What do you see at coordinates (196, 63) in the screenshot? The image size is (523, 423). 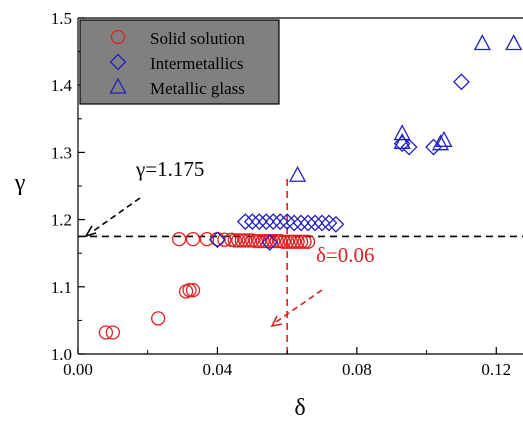 I see `legend-label-intermetallics: Intermetallics` at bounding box center [196, 63].